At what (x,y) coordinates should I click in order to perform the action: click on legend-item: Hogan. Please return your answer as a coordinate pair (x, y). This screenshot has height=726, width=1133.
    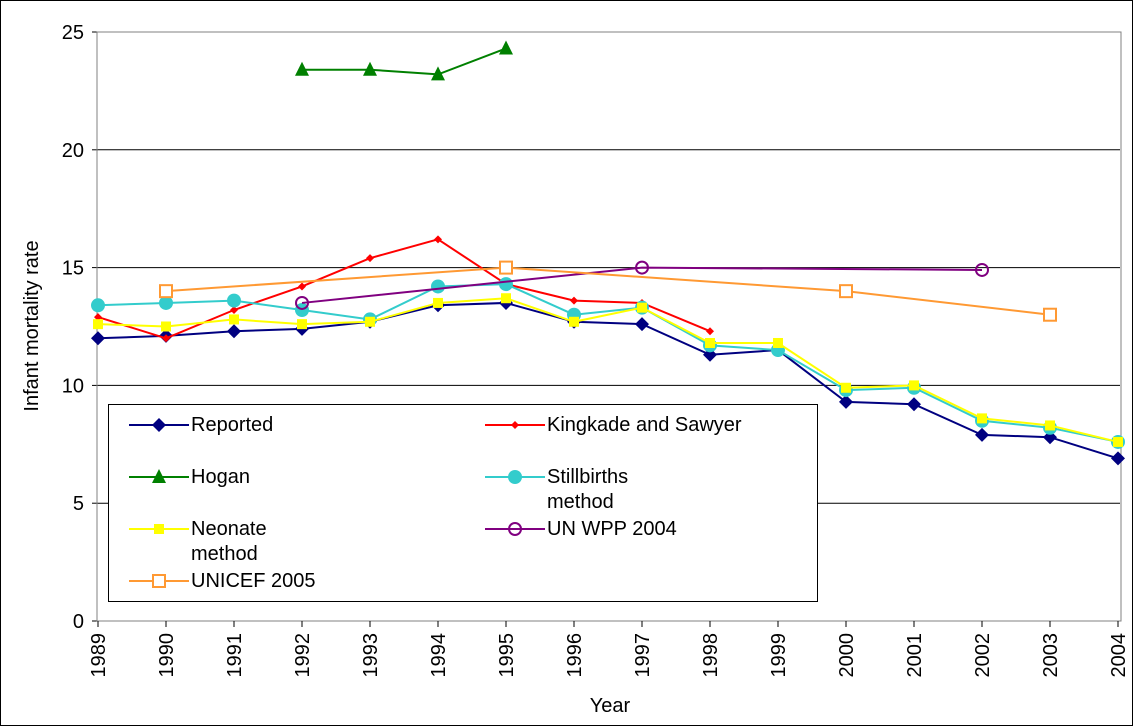
    Looking at the image, I should click on (188, 477).